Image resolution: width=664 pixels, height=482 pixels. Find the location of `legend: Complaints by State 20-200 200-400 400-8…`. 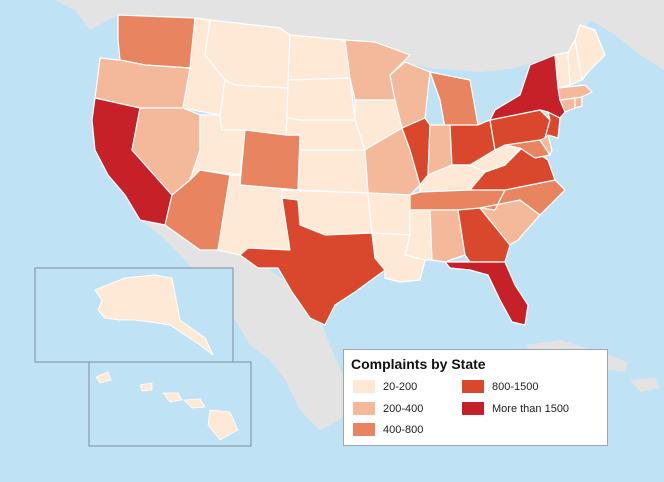

legend: Complaints by State 20-200 200-400 400-8… is located at coordinates (475, 397).